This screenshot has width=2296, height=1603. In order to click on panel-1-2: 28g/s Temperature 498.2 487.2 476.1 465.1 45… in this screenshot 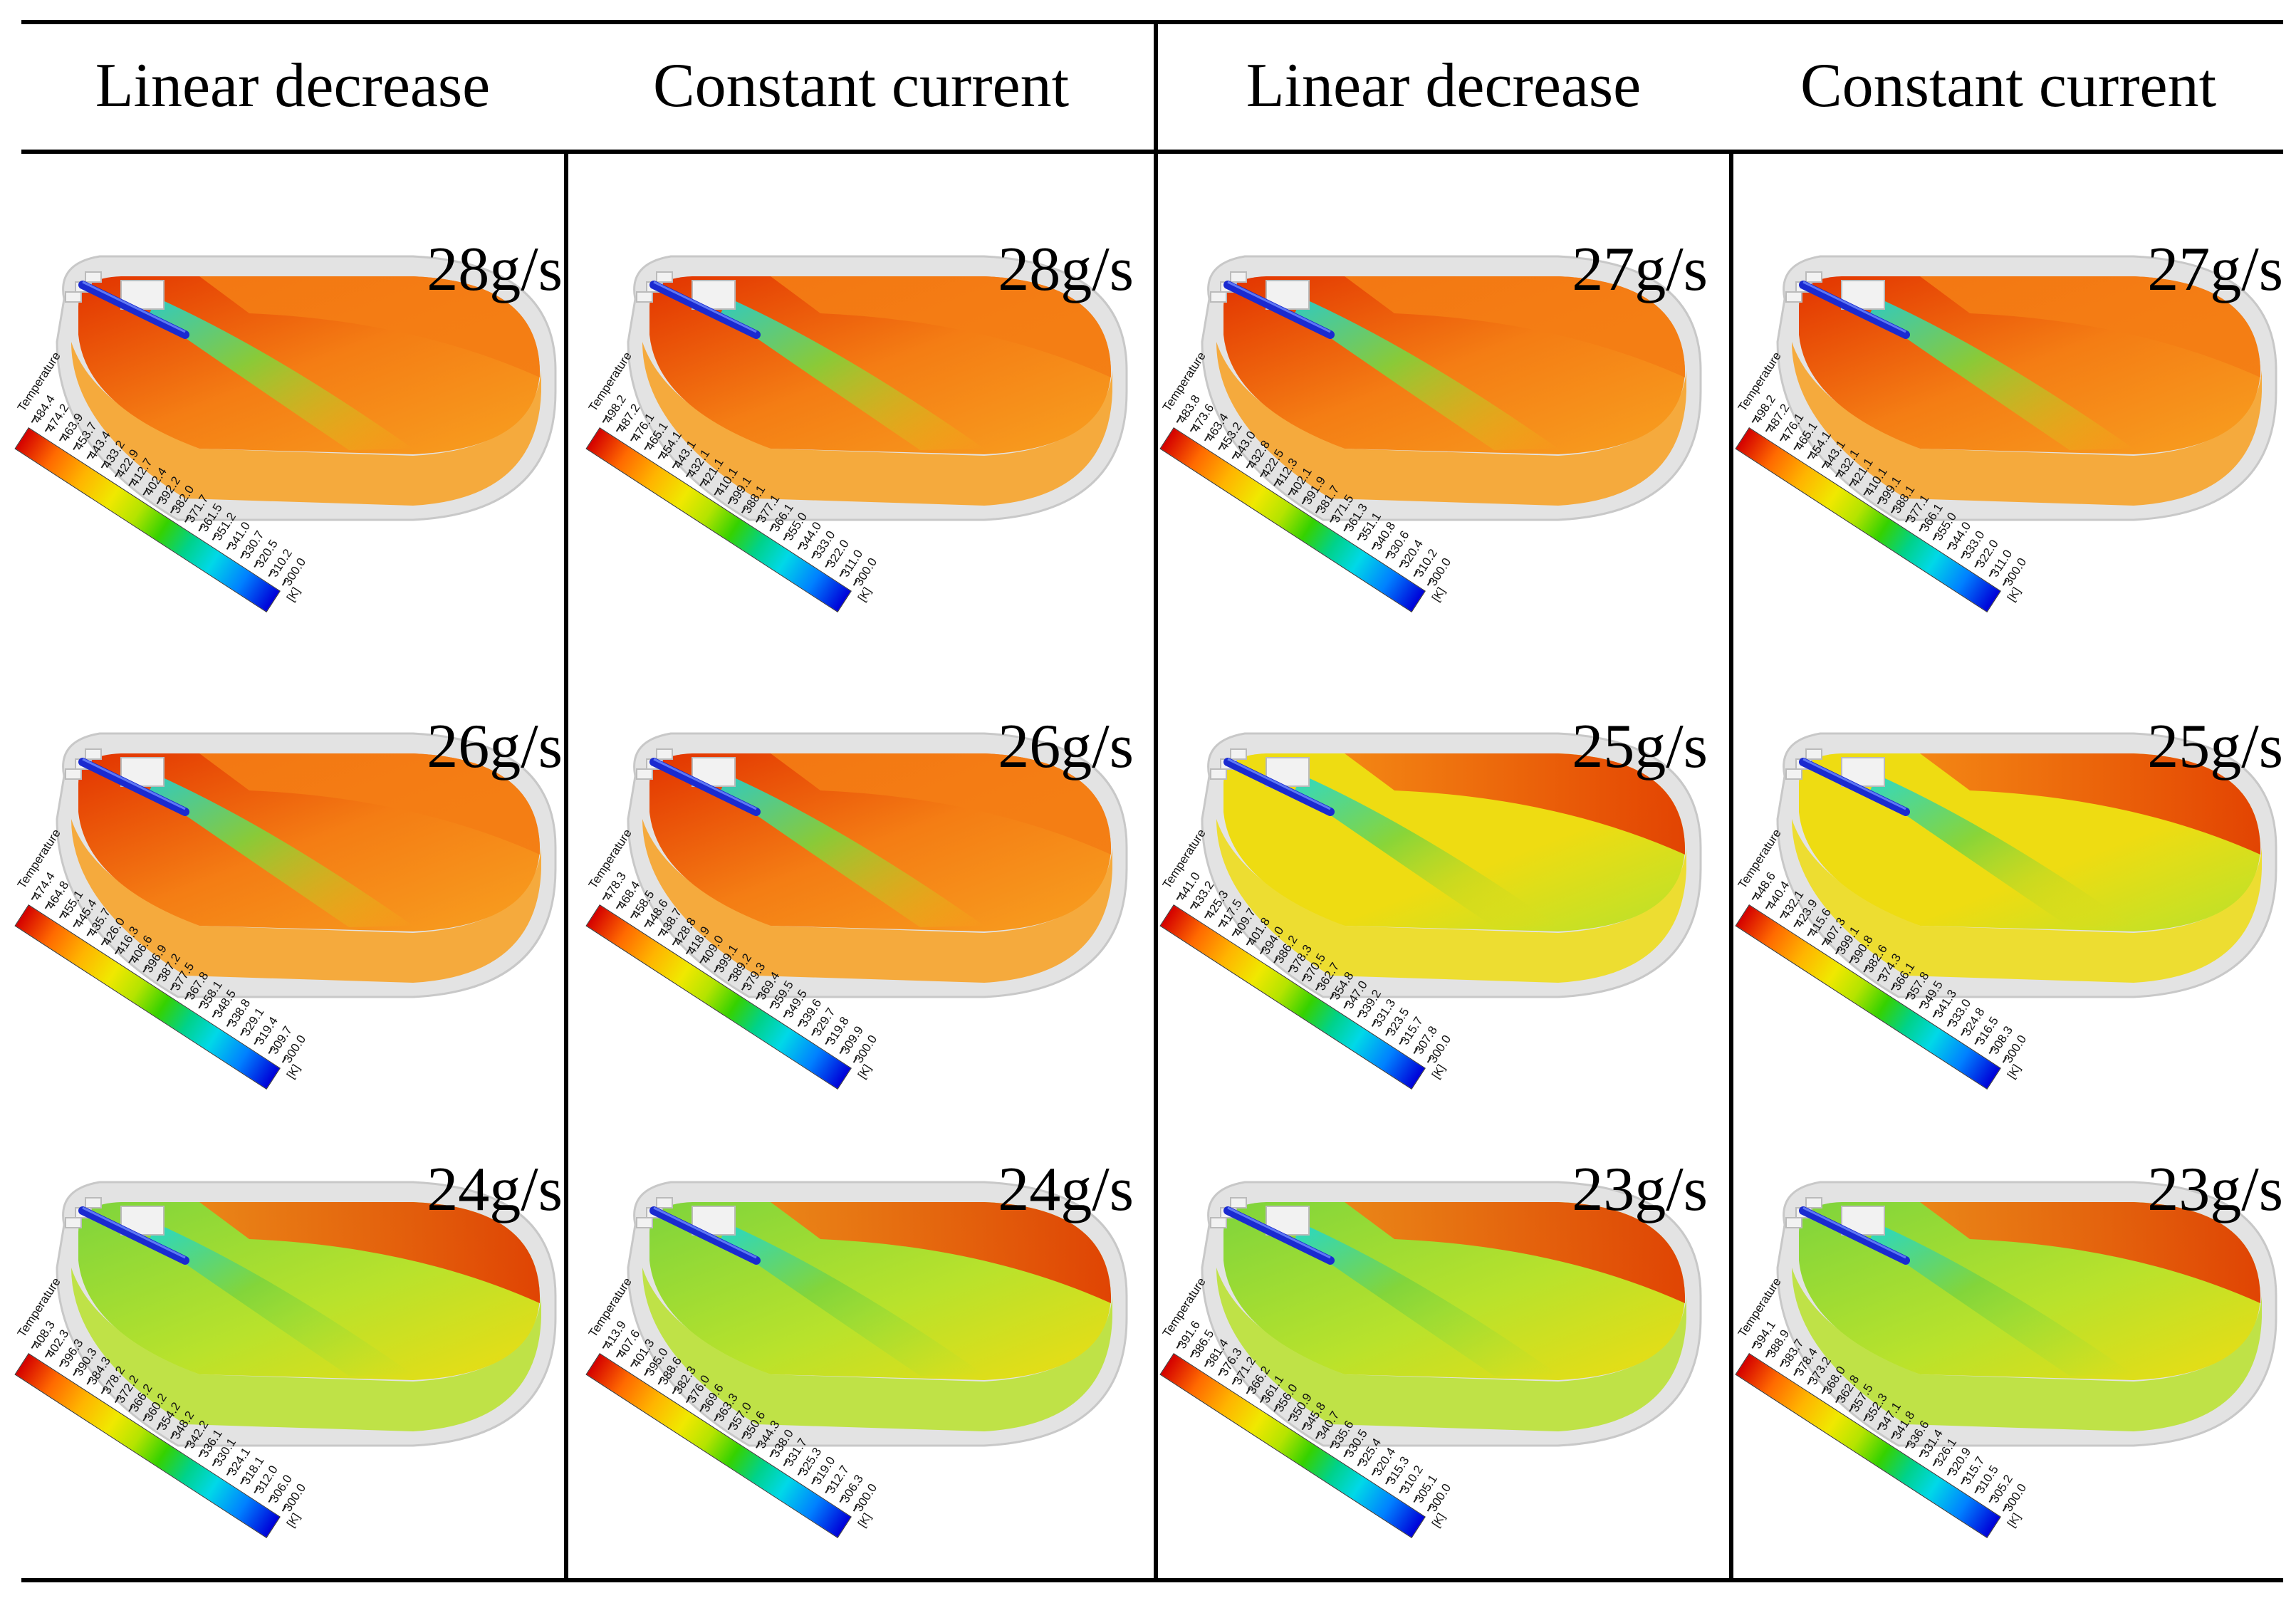, I will do `click(870, 438)`.